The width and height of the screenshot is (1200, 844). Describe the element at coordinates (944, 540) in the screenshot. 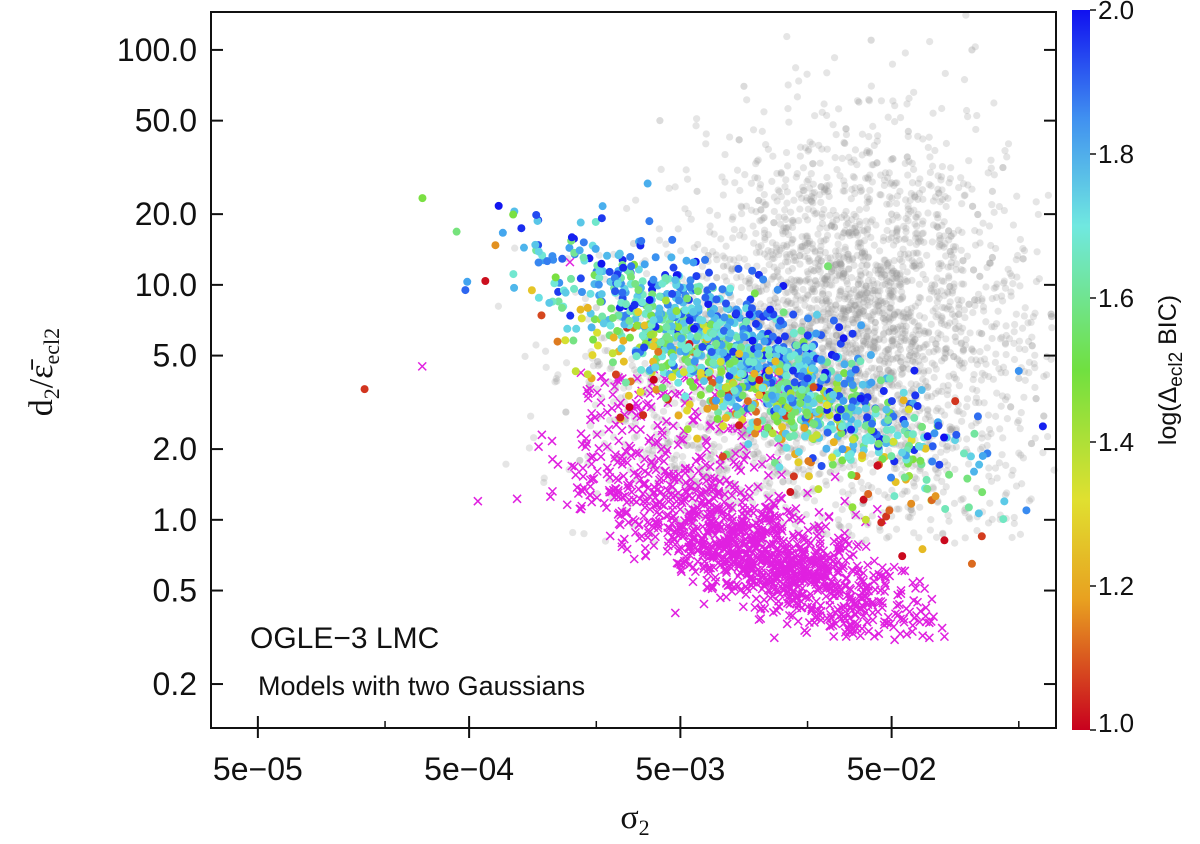

I see `colored-point` at that location.